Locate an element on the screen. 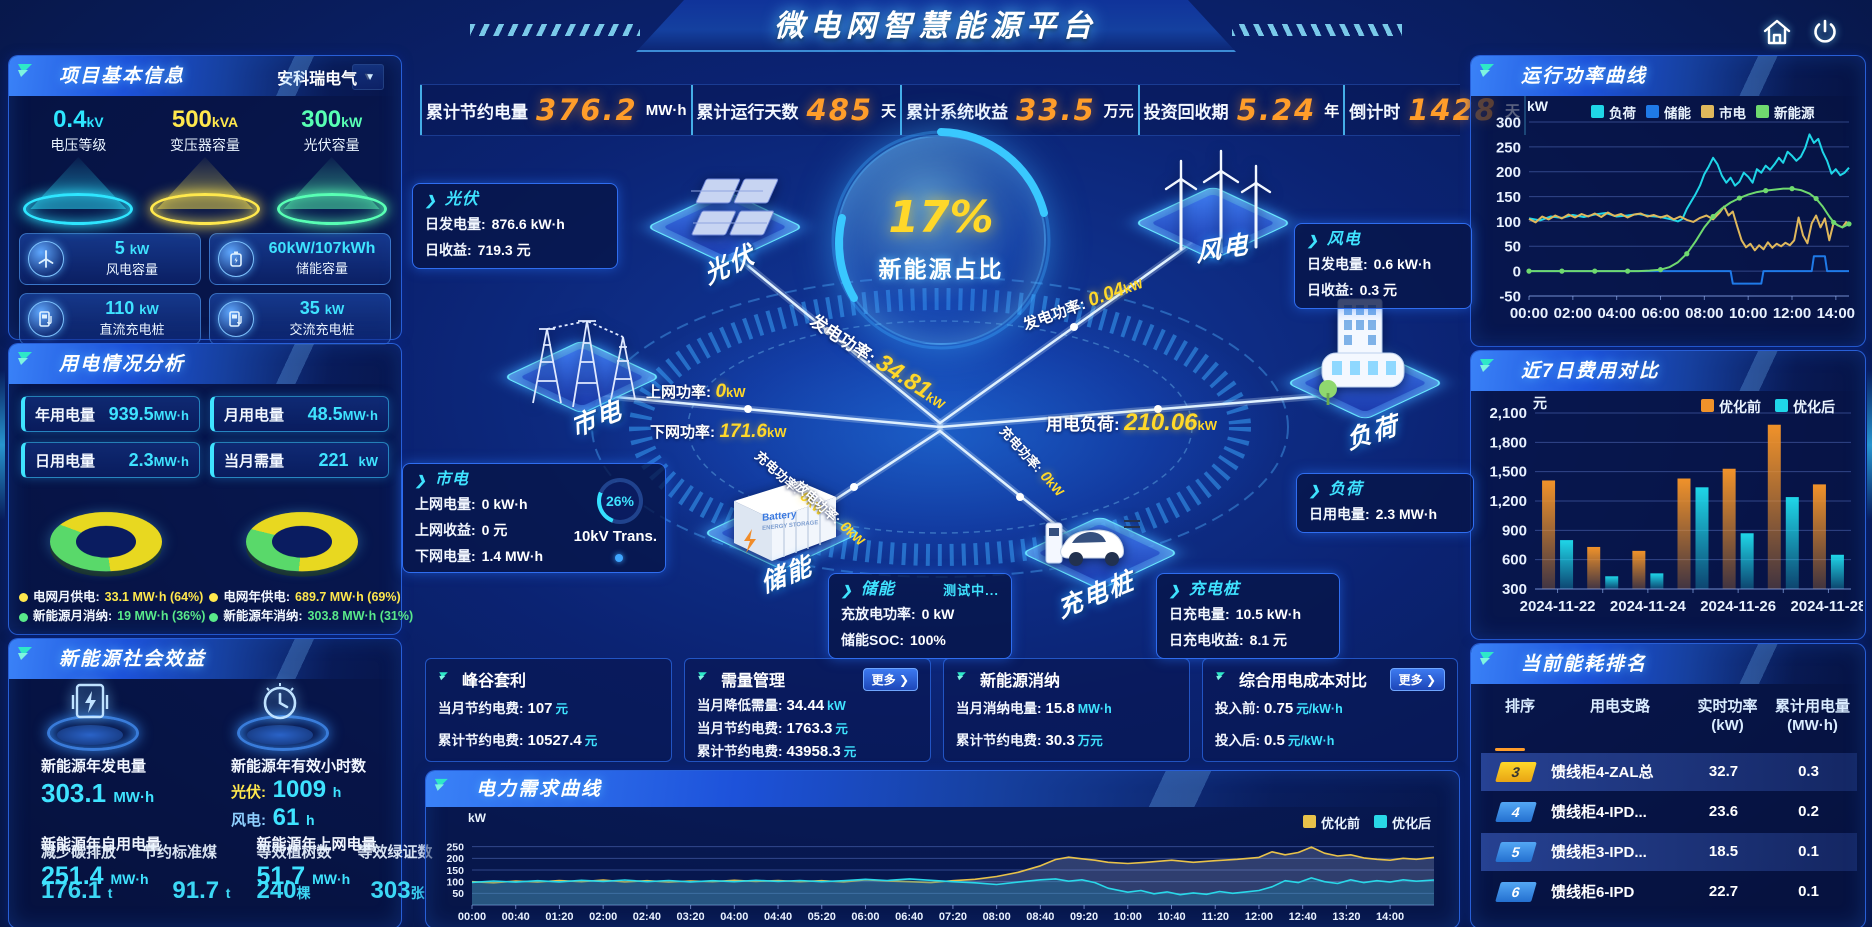 Image resolution: width=1872 pixels, height=927 pixels. legend-item: 新能源 is located at coordinates (1785, 112).